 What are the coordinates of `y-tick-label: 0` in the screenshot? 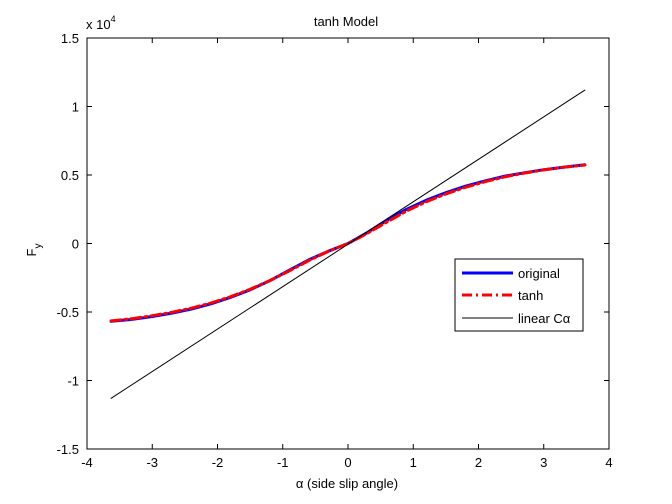 It's located at (75, 244).